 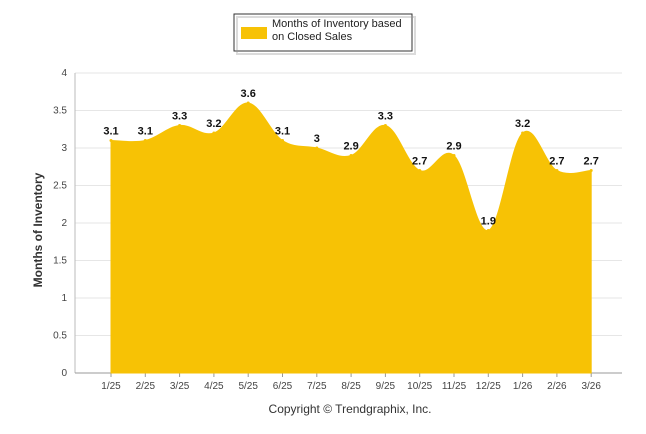 What do you see at coordinates (214, 386) in the screenshot?
I see `x-tick-label: 4/25` at bounding box center [214, 386].